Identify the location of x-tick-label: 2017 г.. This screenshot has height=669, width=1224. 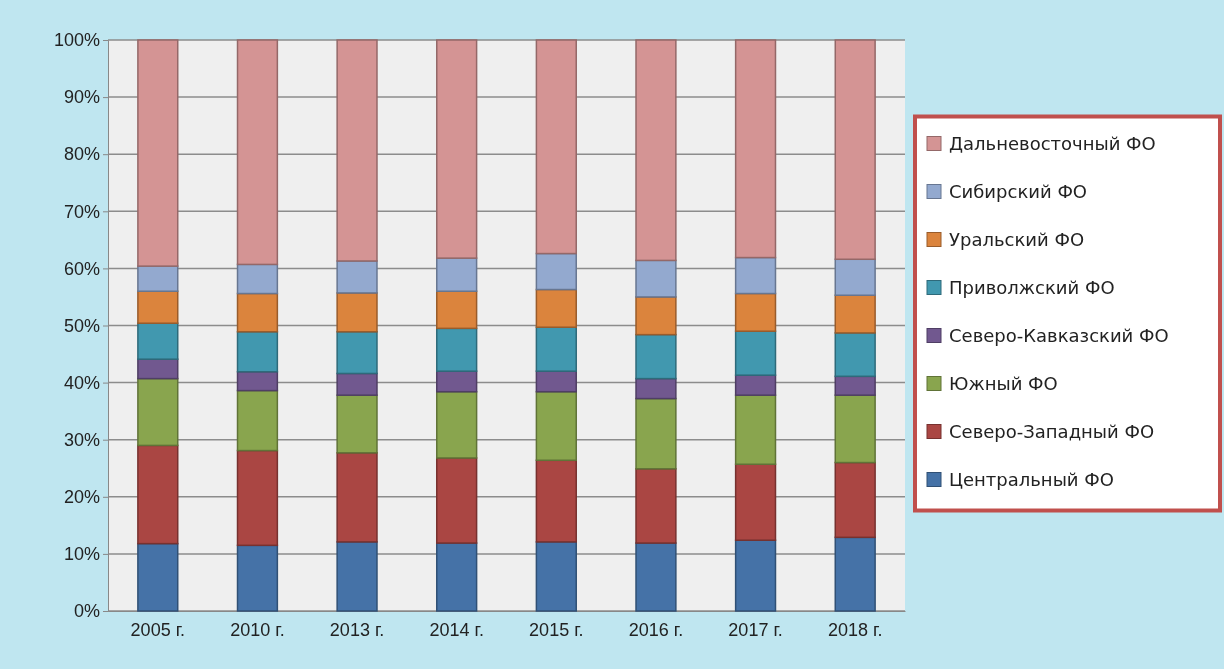
(755, 629).